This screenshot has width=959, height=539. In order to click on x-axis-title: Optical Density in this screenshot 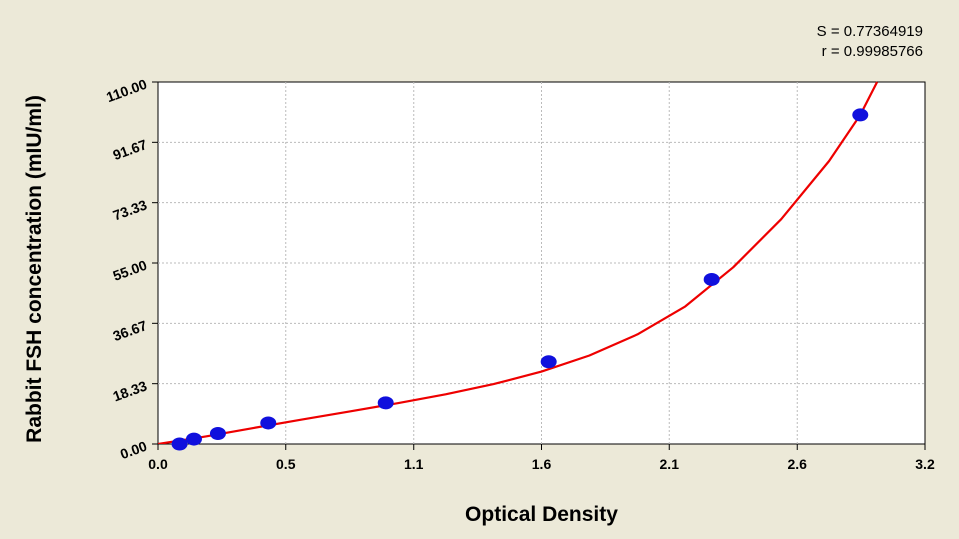, I will do `click(541, 514)`.